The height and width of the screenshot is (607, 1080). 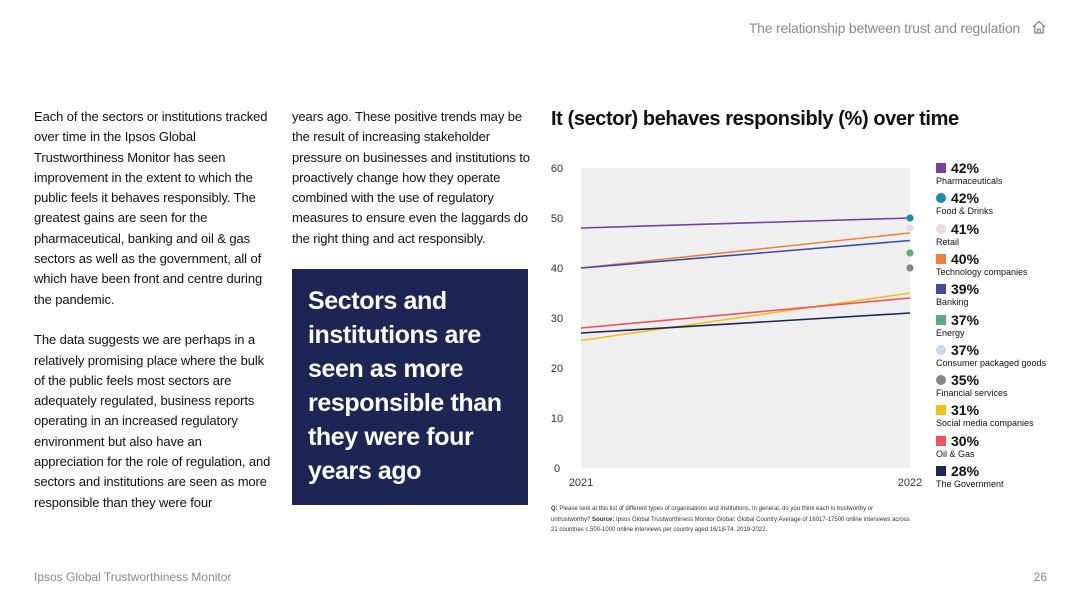 I want to click on series-line-pharmaceuticals, so click(x=745, y=223).